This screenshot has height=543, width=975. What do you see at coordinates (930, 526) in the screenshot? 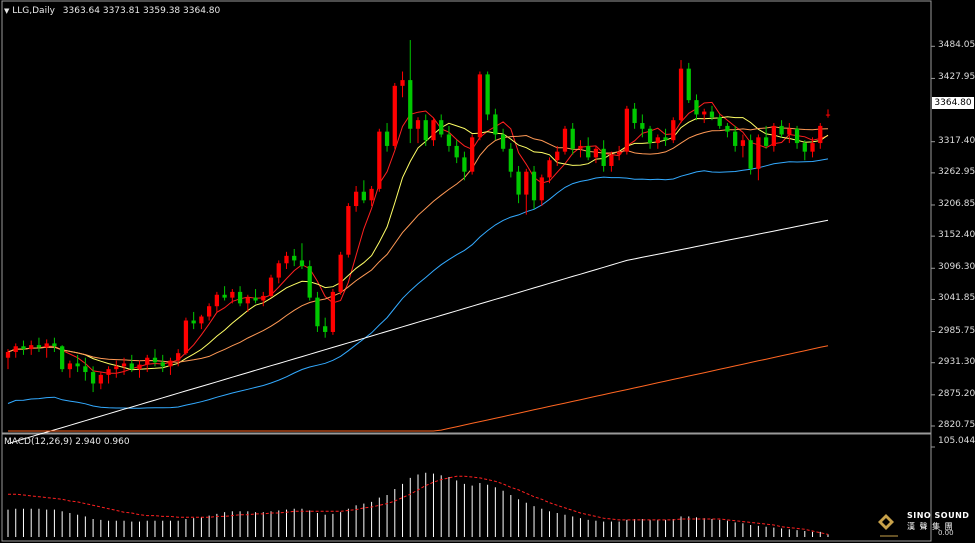
I see `logo-sub: 漢 聲 集 團` at bounding box center [930, 526].